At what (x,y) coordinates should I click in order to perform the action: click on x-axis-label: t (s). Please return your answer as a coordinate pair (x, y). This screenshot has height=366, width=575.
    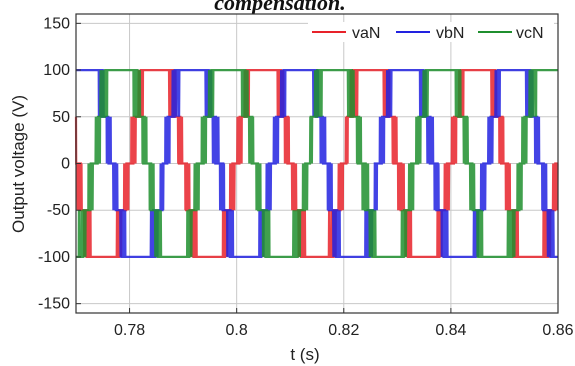
    Looking at the image, I should click on (304, 354).